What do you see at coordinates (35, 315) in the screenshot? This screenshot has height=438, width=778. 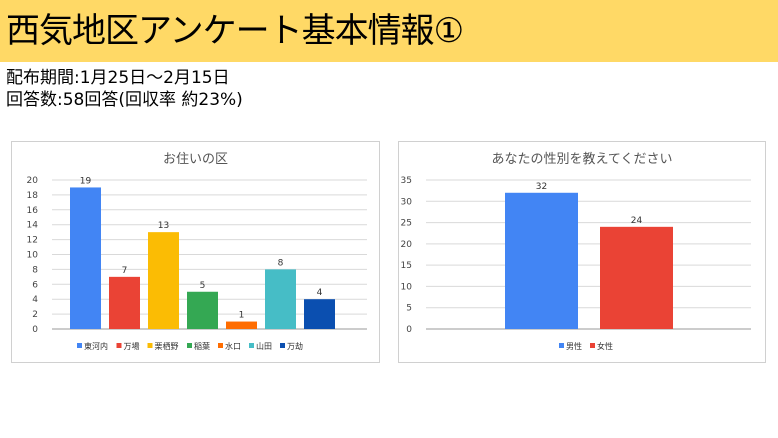 I see `y-tick-label: 2` at bounding box center [35, 315].